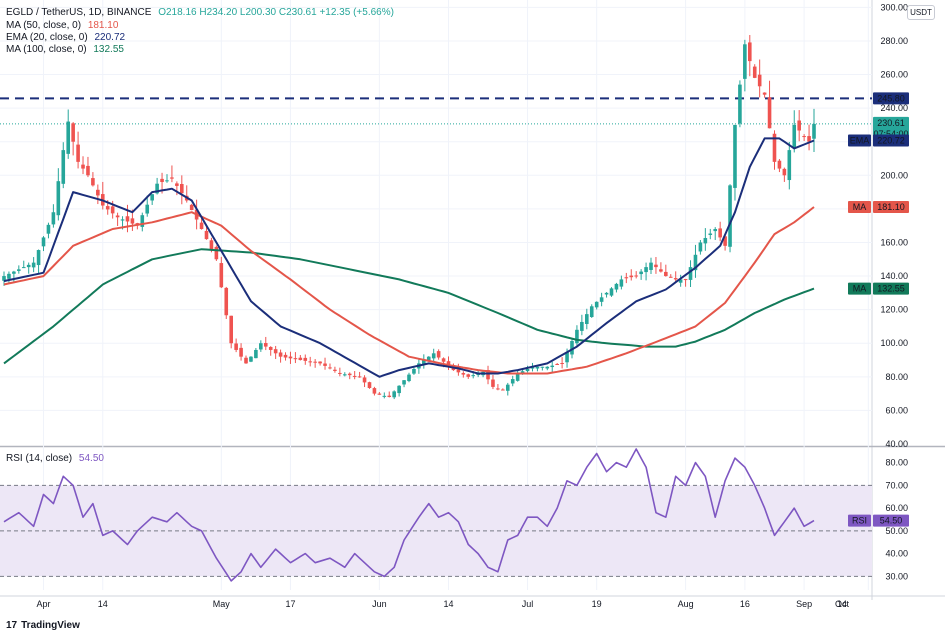  Describe the element at coordinates (43, 625) in the screenshot. I see `tradingview-logo: 17 TradingView` at that location.